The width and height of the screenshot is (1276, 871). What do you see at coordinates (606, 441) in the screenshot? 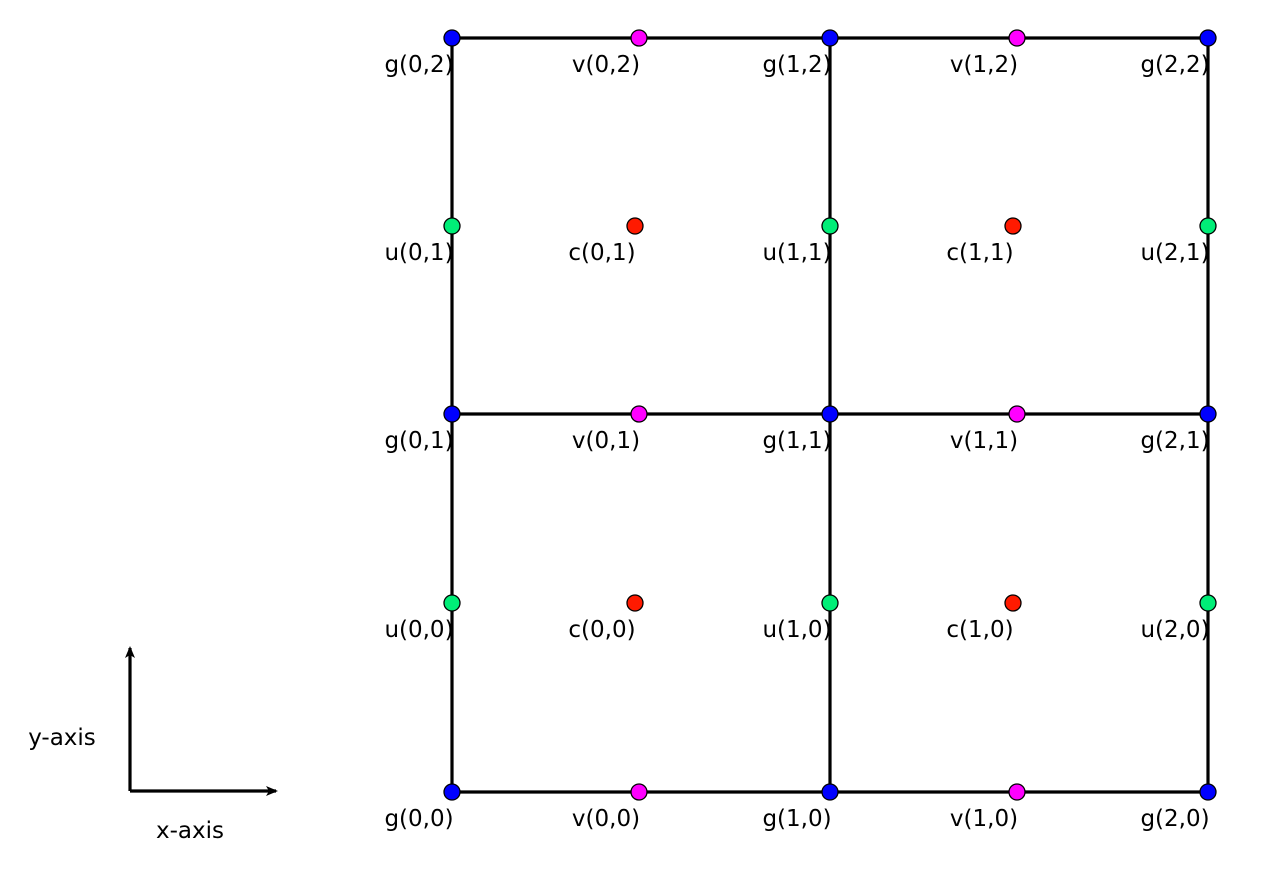
I see `v-node-label: v(0,1)` at bounding box center [606, 441].